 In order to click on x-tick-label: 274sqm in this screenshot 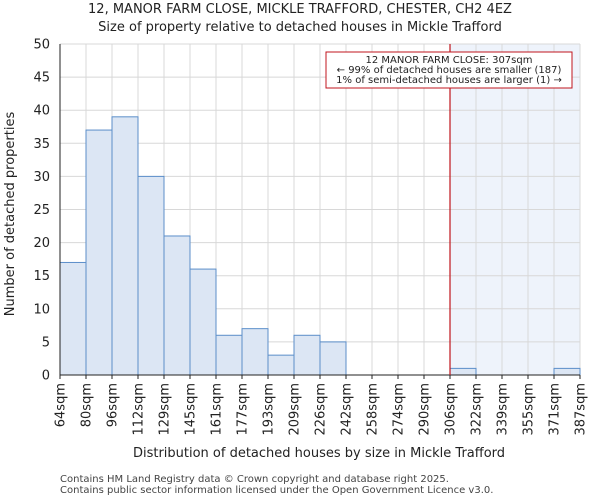, I will do `click(399, 409)`.